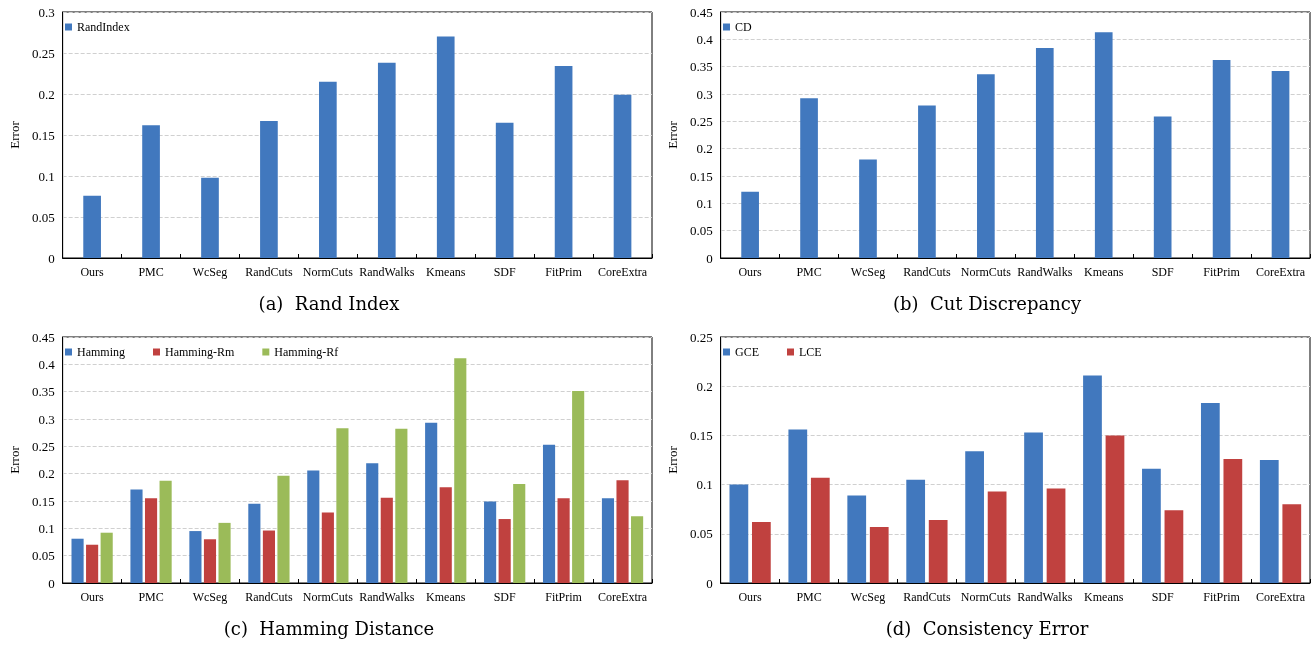 This screenshot has width=1316, height=650. Describe the element at coordinates (306, 352) in the screenshot. I see `legend-label: Hamming-Rf` at that location.